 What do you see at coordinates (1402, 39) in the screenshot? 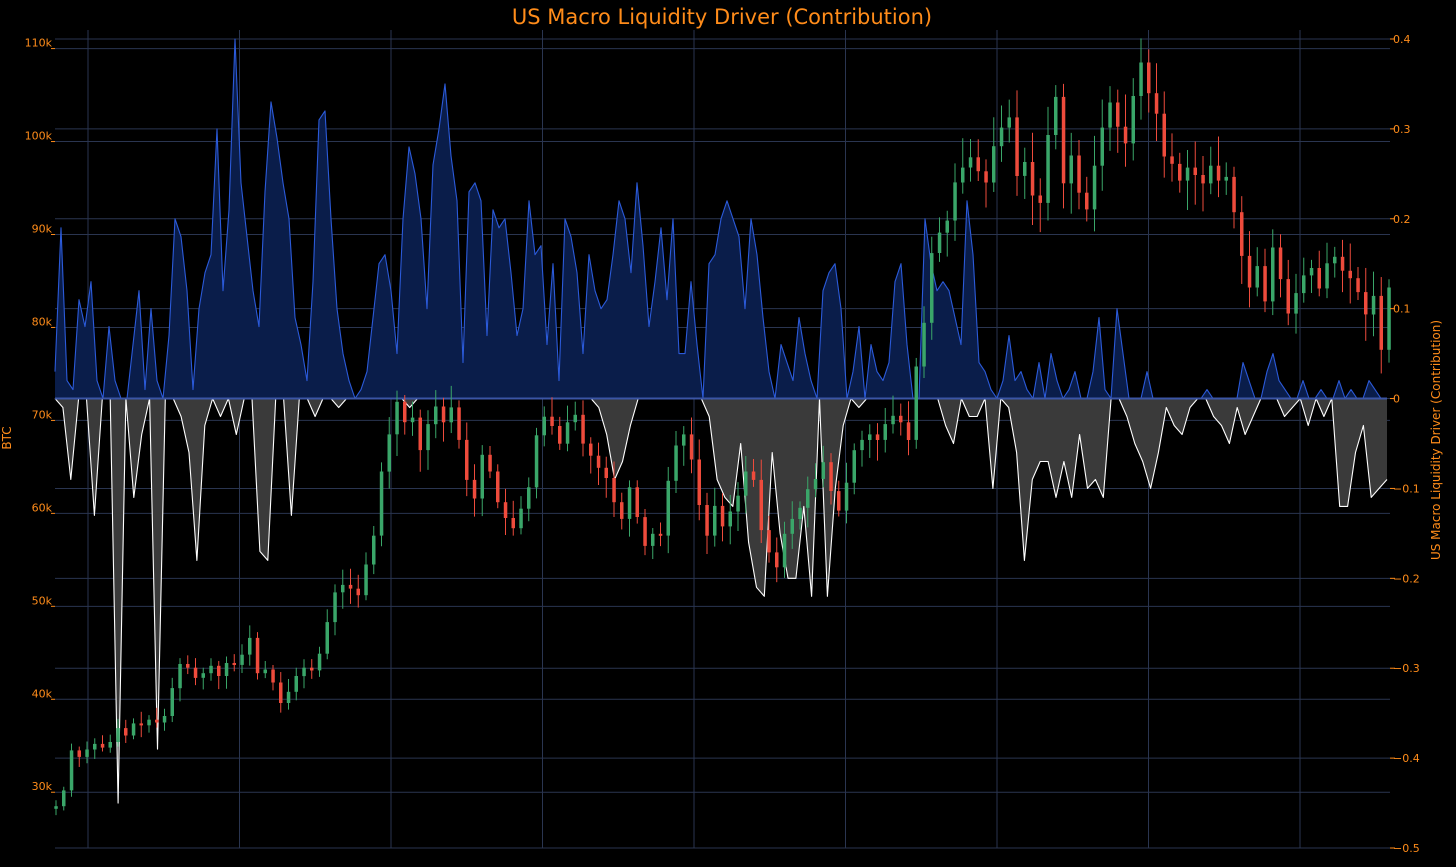
I see `right-tick-label: 0.4` at bounding box center [1402, 39].